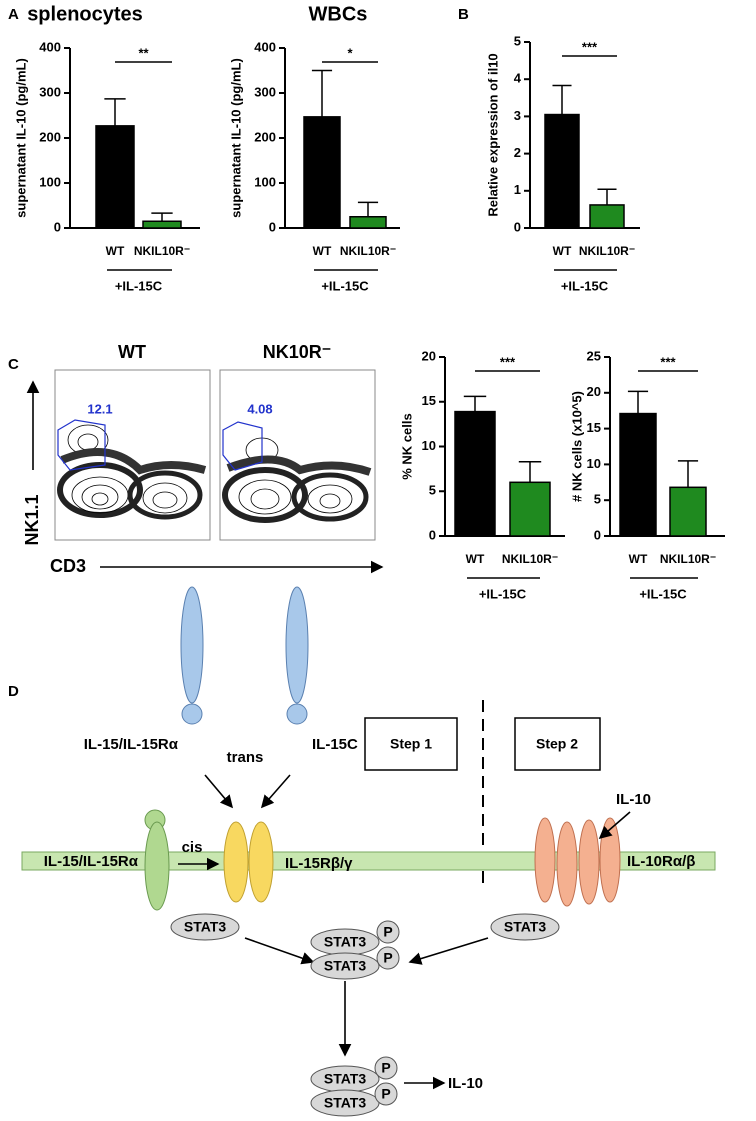  Describe the element at coordinates (411, 744) in the screenshot. I see `step-label: Step 1` at that location.